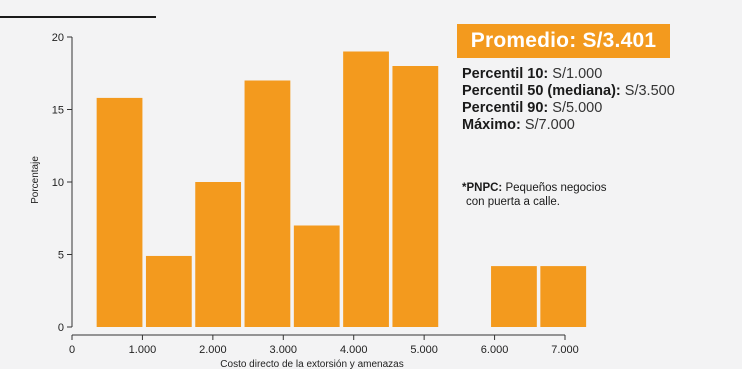 Image resolution: width=742 pixels, height=369 pixels. What do you see at coordinates (565, 350) in the screenshot?
I see `x-tick-label: 7.000` at bounding box center [565, 350].